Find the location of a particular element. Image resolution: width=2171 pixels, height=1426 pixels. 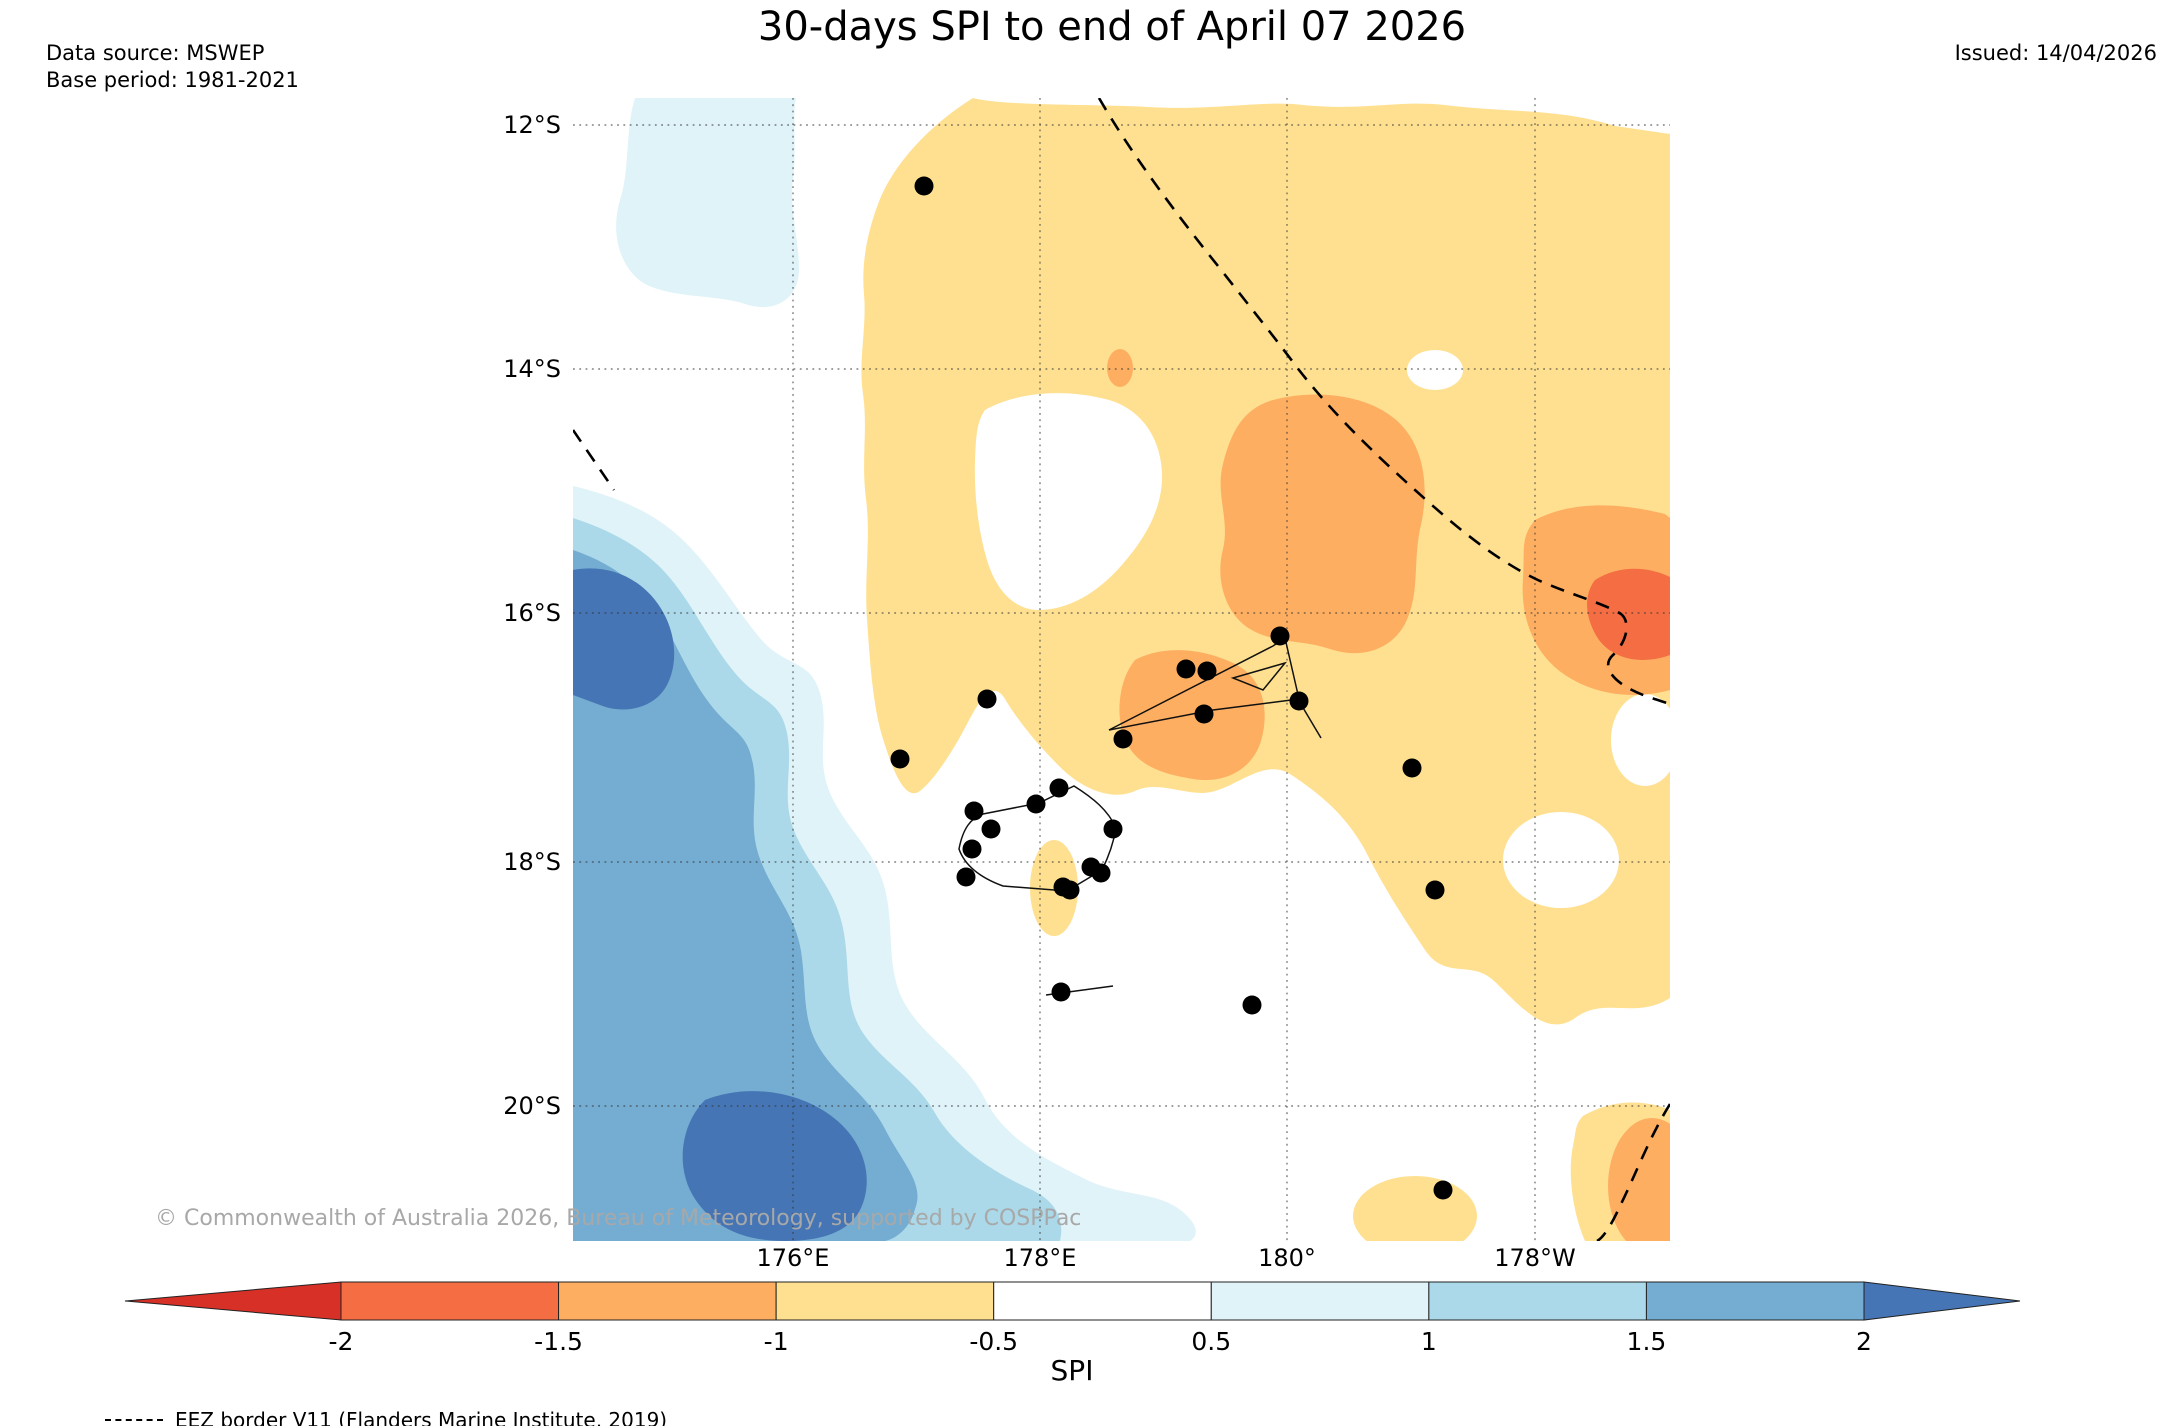

colorbar-tick: -2 is located at coordinates (341, 1341).